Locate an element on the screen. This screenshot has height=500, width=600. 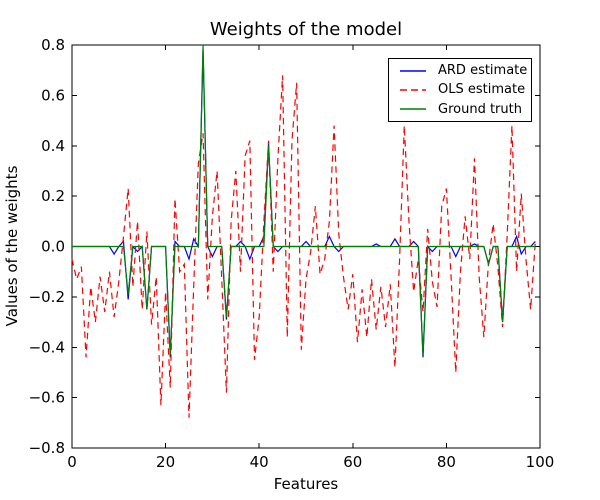
legend-entry-ard: ARD estimate is located at coordinates (464, 70).